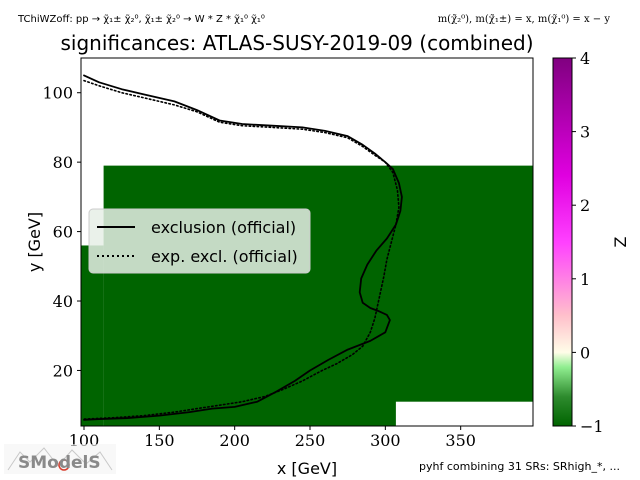 Image resolution: width=640 pixels, height=480 pixels. Describe the element at coordinates (562, 242) in the screenshot. I see `colorbar` at that location.